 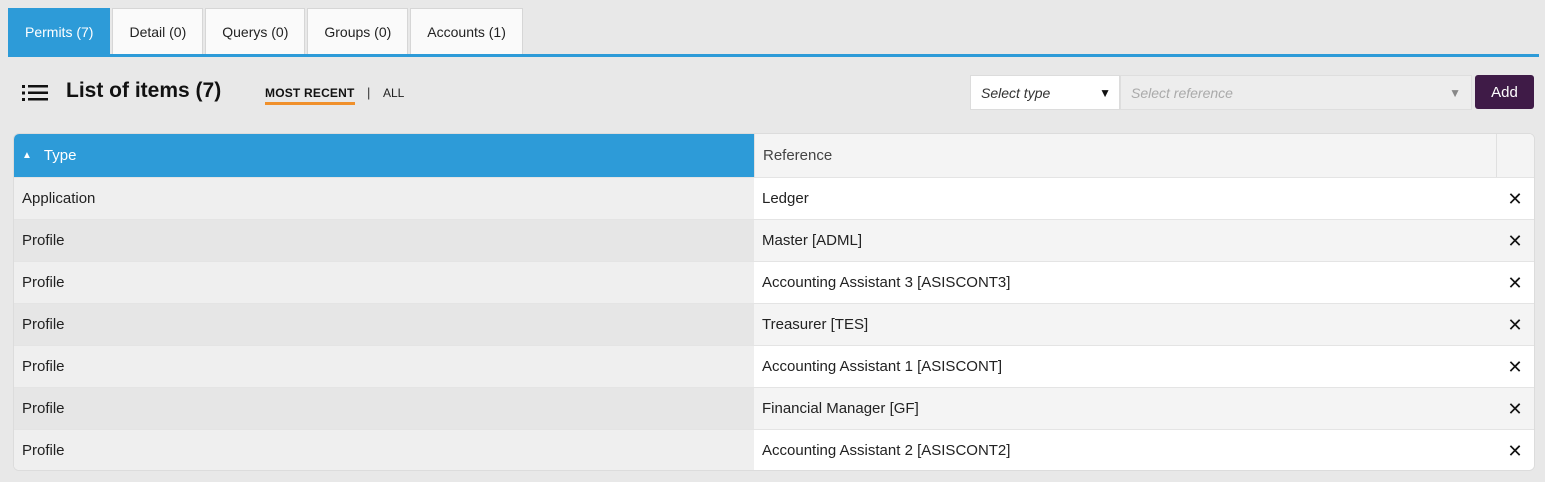 I want to click on table-row: Profile Financial Manager [GF] ✕, so click(x=774, y=408).